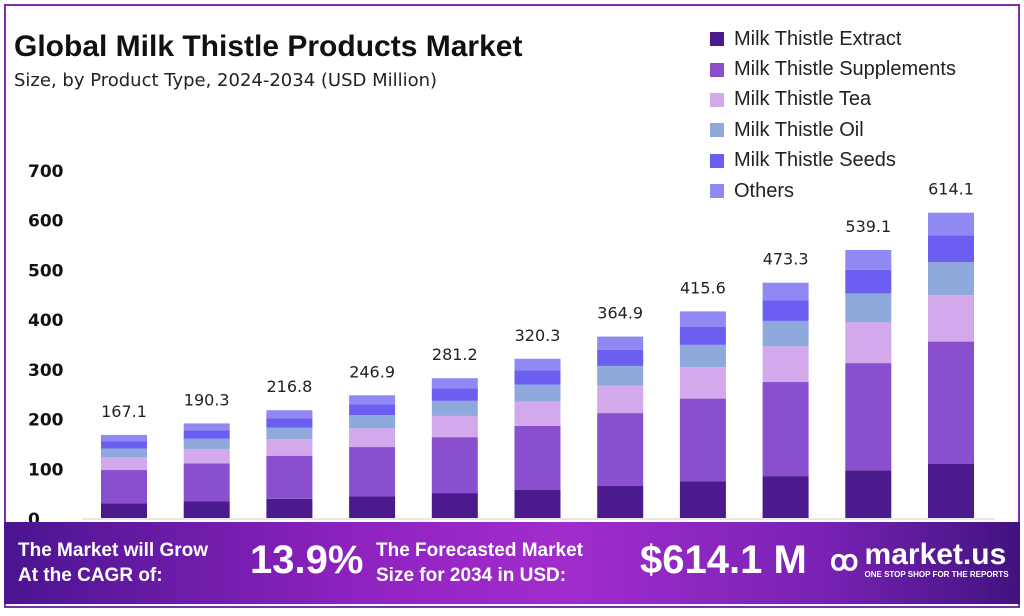 Image resolution: width=1024 pixels, height=616 pixels. Describe the element at coordinates (833, 191) in the screenshot. I see `legend-item: Others` at that location.